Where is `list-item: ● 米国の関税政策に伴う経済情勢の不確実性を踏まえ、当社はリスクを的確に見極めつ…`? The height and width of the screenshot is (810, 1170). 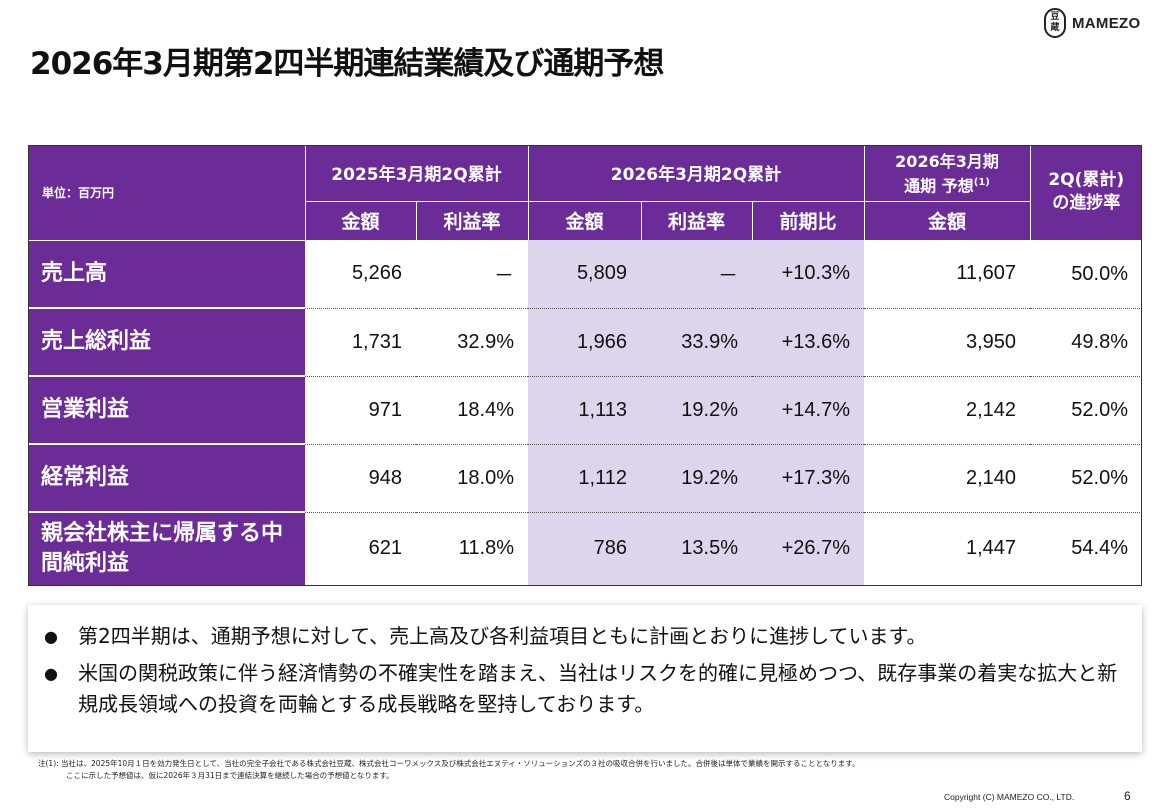 list-item: ● 米国の関税政策に伴う経済情勢の不確実性を踏まえ、当社はリスクを的確に見極めつ… is located at coordinates (586, 689).